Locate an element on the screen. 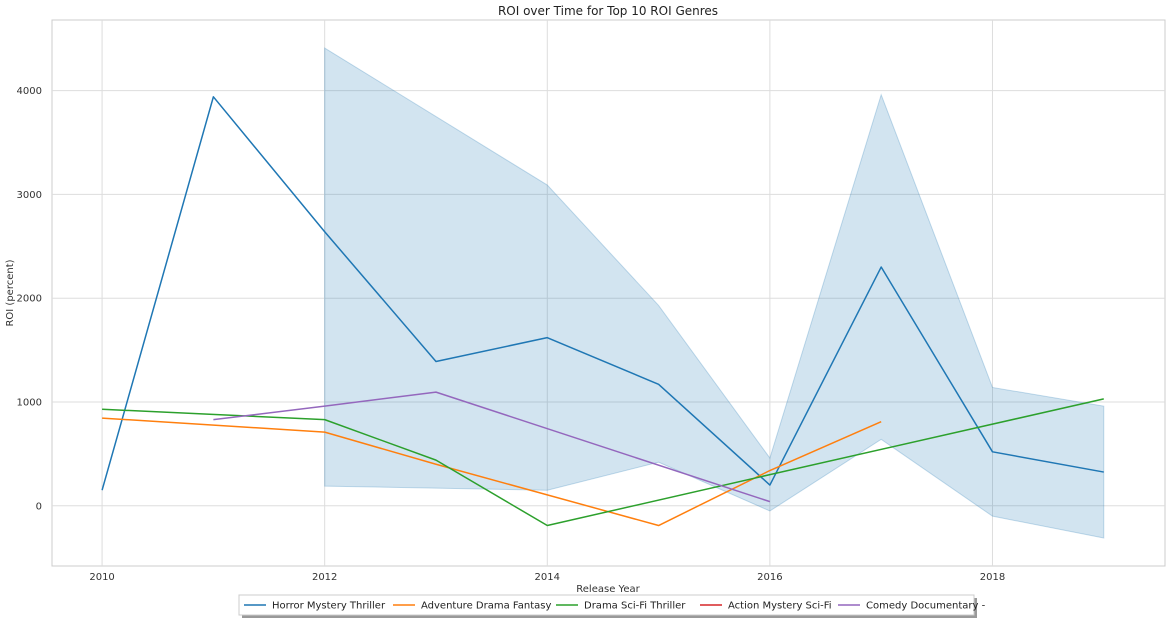 This screenshot has width=1172, height=621. legend-item: Horror Mystery Thriller is located at coordinates (315, 606).